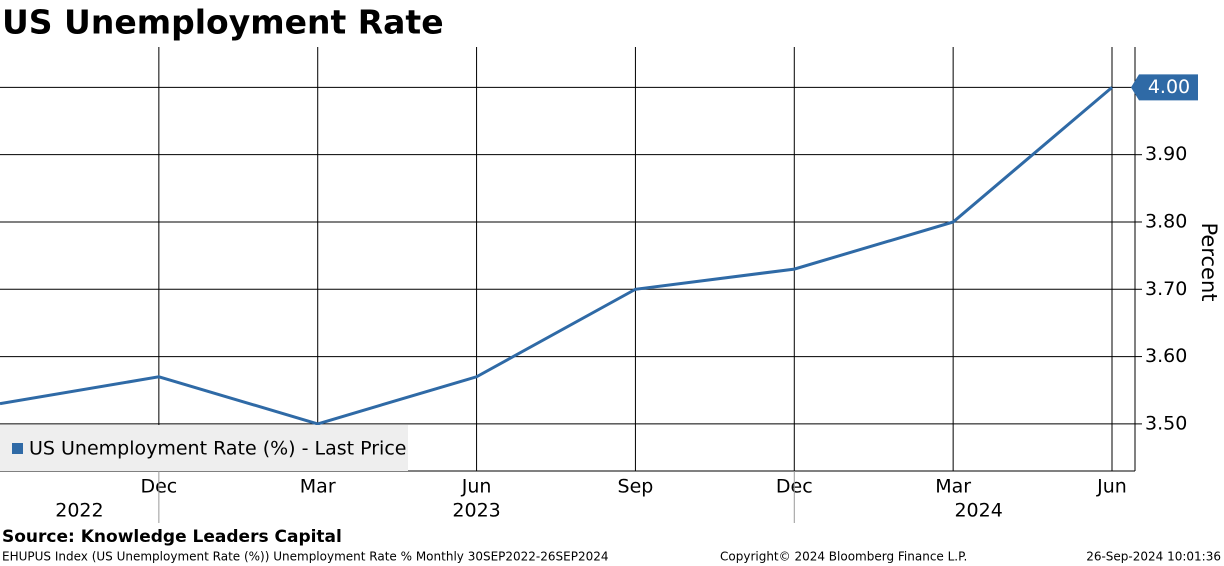  I want to click on x-tick-label: Sep, so click(636, 487).